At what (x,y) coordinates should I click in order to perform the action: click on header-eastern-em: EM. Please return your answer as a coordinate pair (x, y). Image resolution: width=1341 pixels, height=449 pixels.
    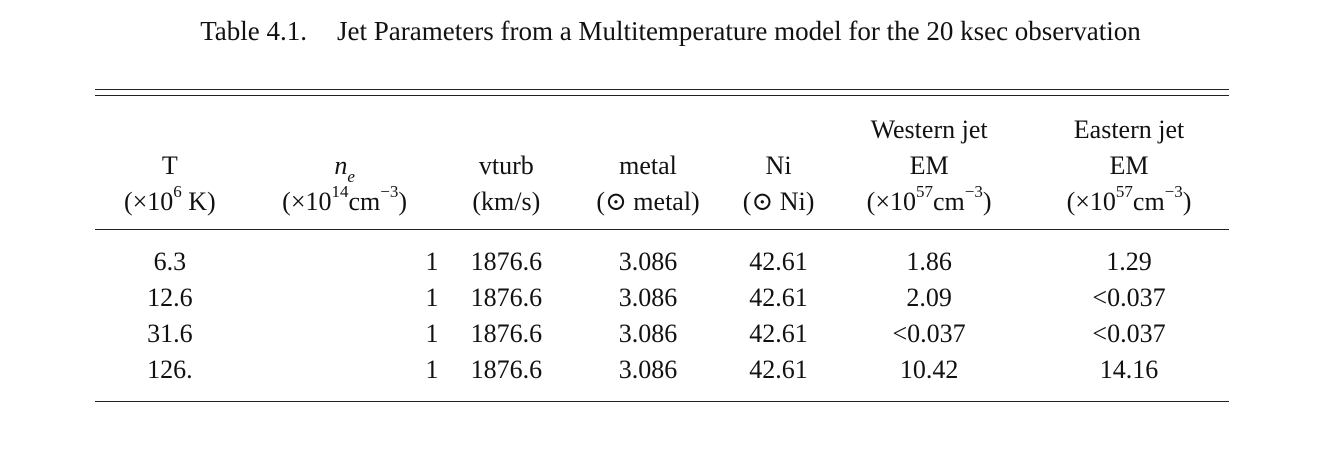
    Looking at the image, I should click on (1129, 165).